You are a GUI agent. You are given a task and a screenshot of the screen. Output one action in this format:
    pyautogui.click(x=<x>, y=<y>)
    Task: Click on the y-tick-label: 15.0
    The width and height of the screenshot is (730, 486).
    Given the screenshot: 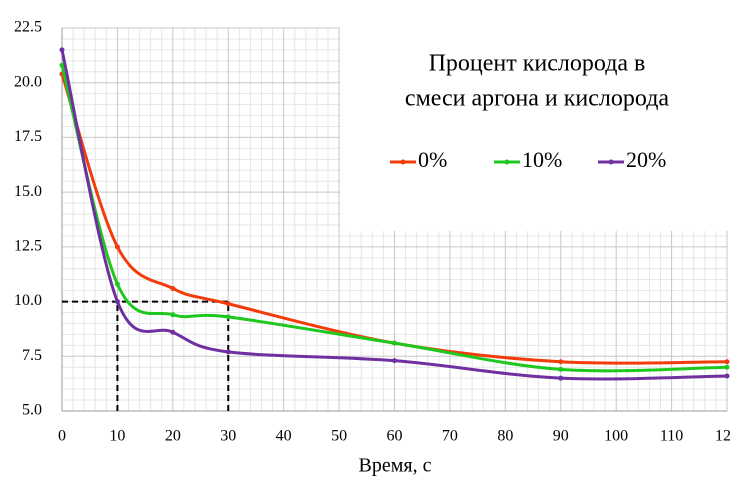 What is the action you would take?
    pyautogui.click(x=28, y=191)
    